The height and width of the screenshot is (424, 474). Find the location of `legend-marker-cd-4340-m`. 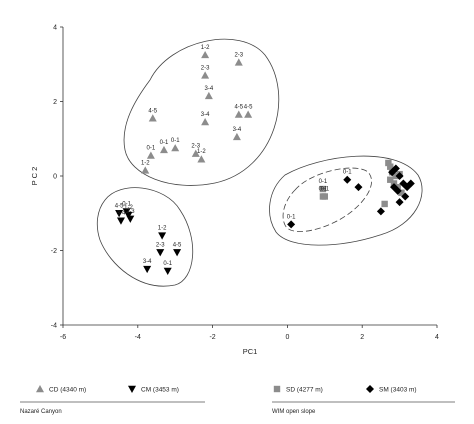

legend-marker-cd-4340-m is located at coordinates (40, 389).